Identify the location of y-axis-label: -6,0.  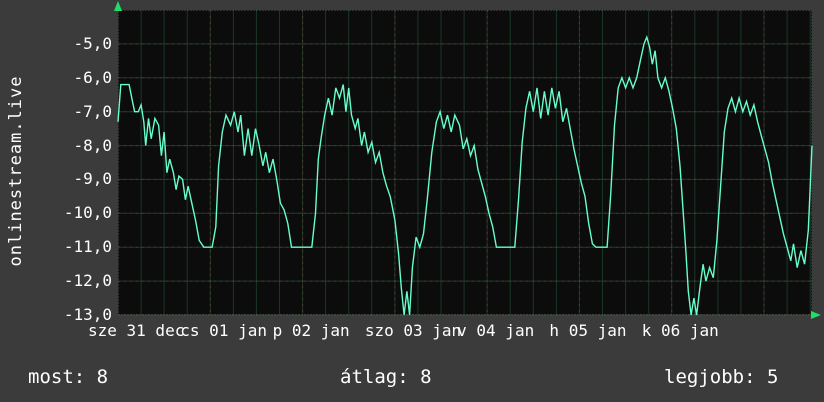
(92, 77).